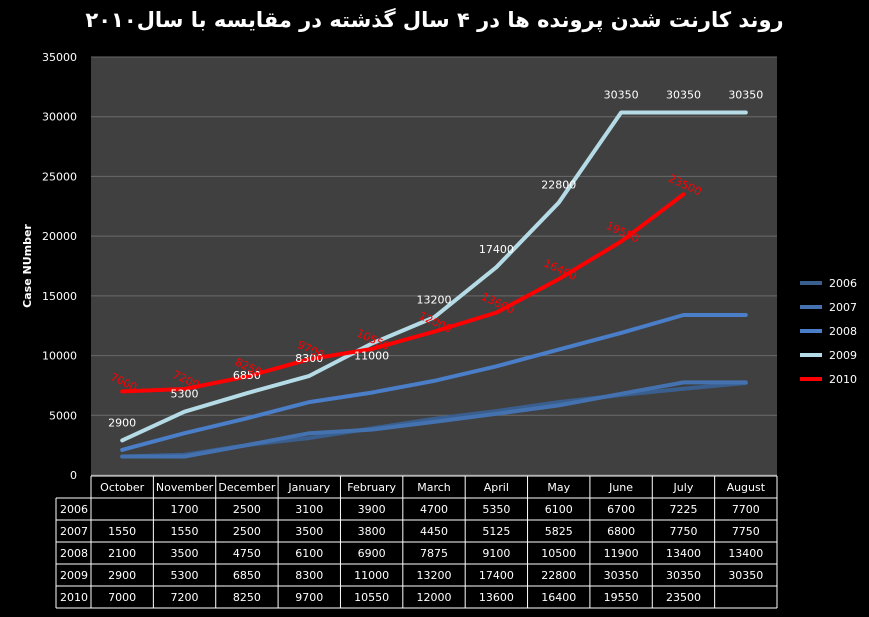 This screenshot has height=617, width=869. What do you see at coordinates (185, 597) in the screenshot?
I see `table-cell: 7200` at bounding box center [185, 597].